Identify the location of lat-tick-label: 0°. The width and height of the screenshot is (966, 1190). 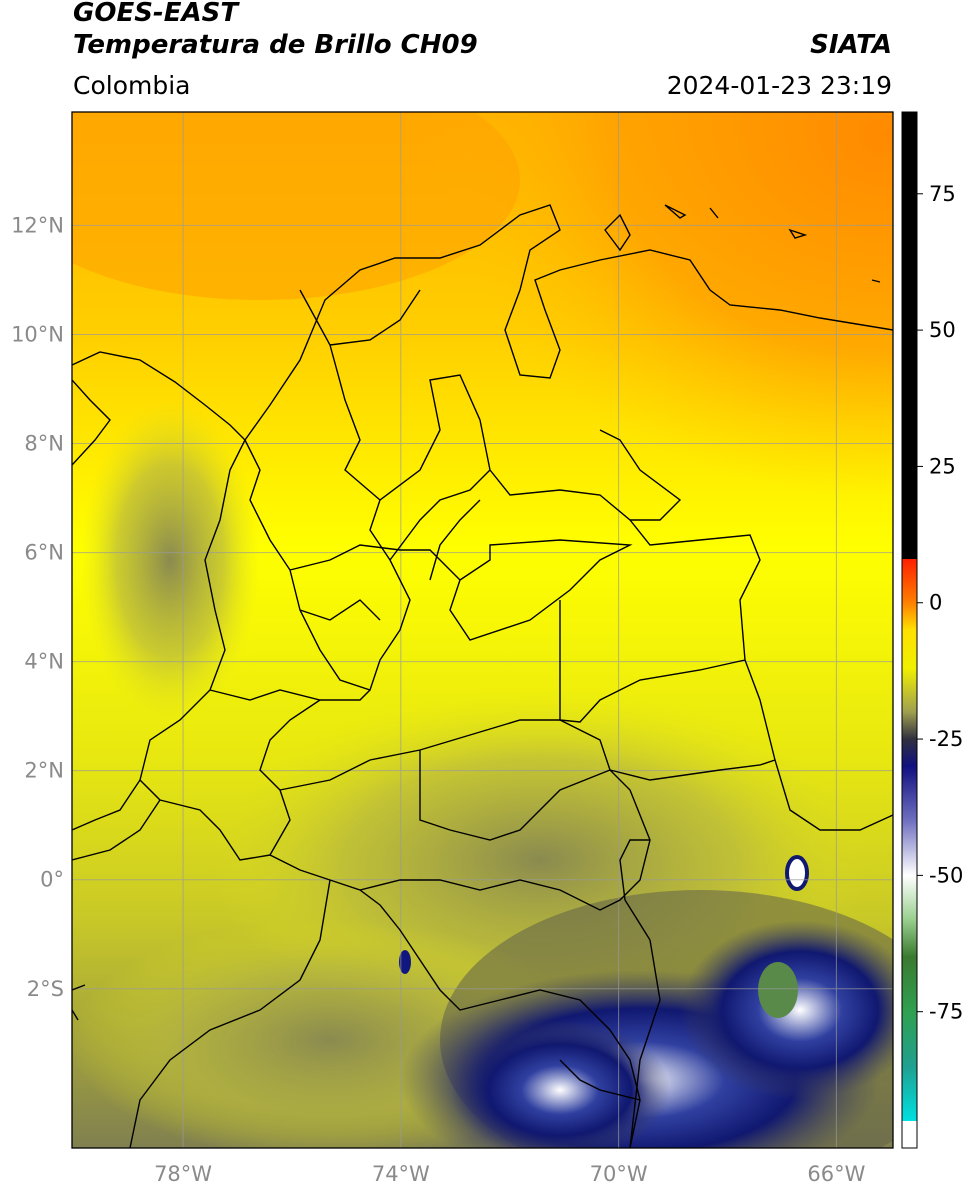
(52, 880).